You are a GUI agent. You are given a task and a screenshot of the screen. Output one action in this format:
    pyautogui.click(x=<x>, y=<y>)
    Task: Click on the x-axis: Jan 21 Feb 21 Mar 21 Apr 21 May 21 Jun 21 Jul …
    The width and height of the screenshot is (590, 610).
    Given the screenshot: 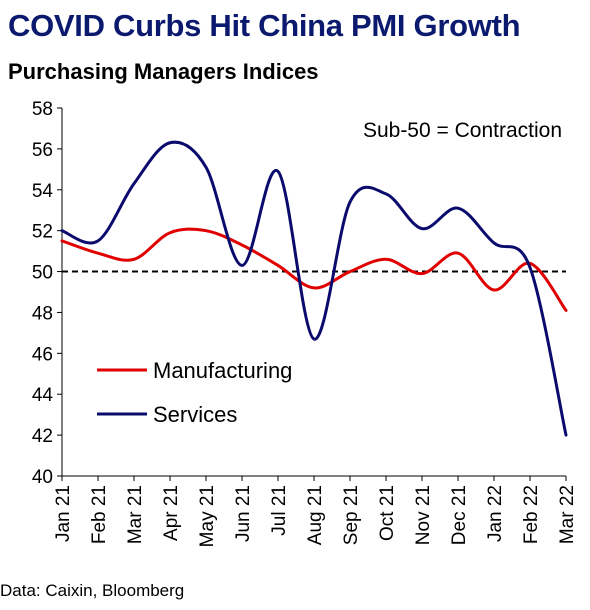 What is the action you would take?
    pyautogui.click(x=315, y=511)
    